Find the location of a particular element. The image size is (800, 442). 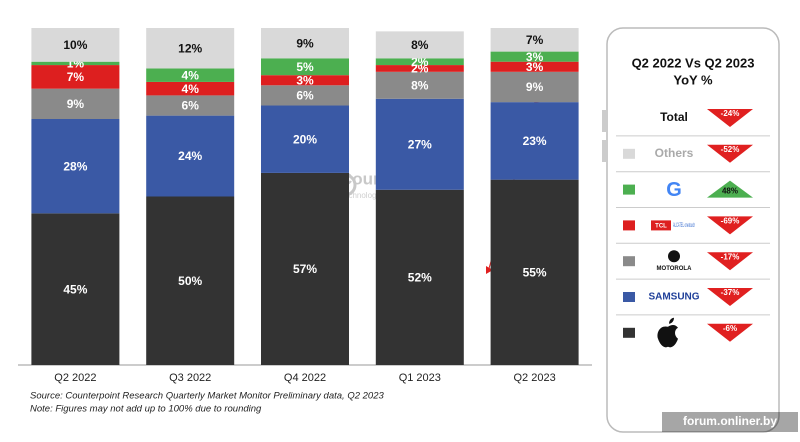

yoy-label: -52% is located at coordinates (730, 149).